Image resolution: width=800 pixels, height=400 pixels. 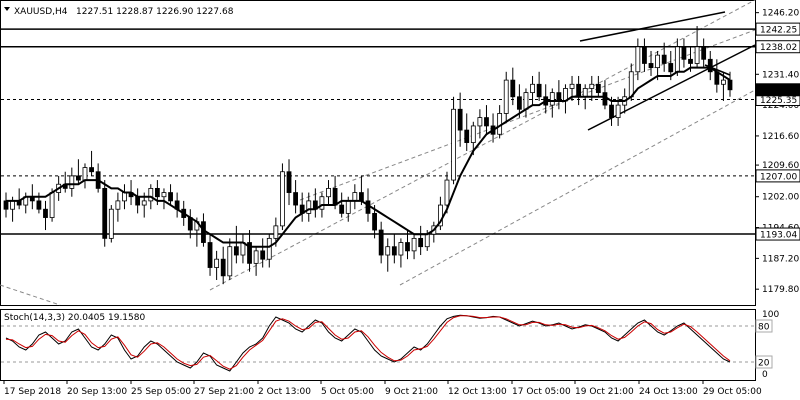 What do you see at coordinates (780, 137) in the screenshot?
I see `y-axis-tick-label: 1216.60` at bounding box center [780, 137].